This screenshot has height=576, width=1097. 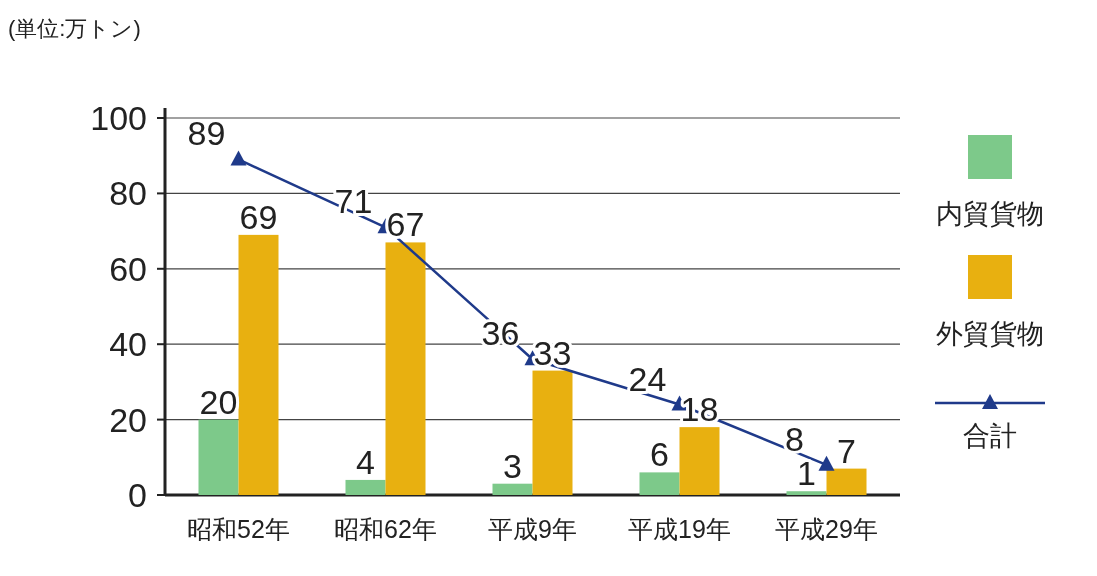 What do you see at coordinates (552, 352) in the screenshot?
I see `data-label: 33` at bounding box center [552, 352].